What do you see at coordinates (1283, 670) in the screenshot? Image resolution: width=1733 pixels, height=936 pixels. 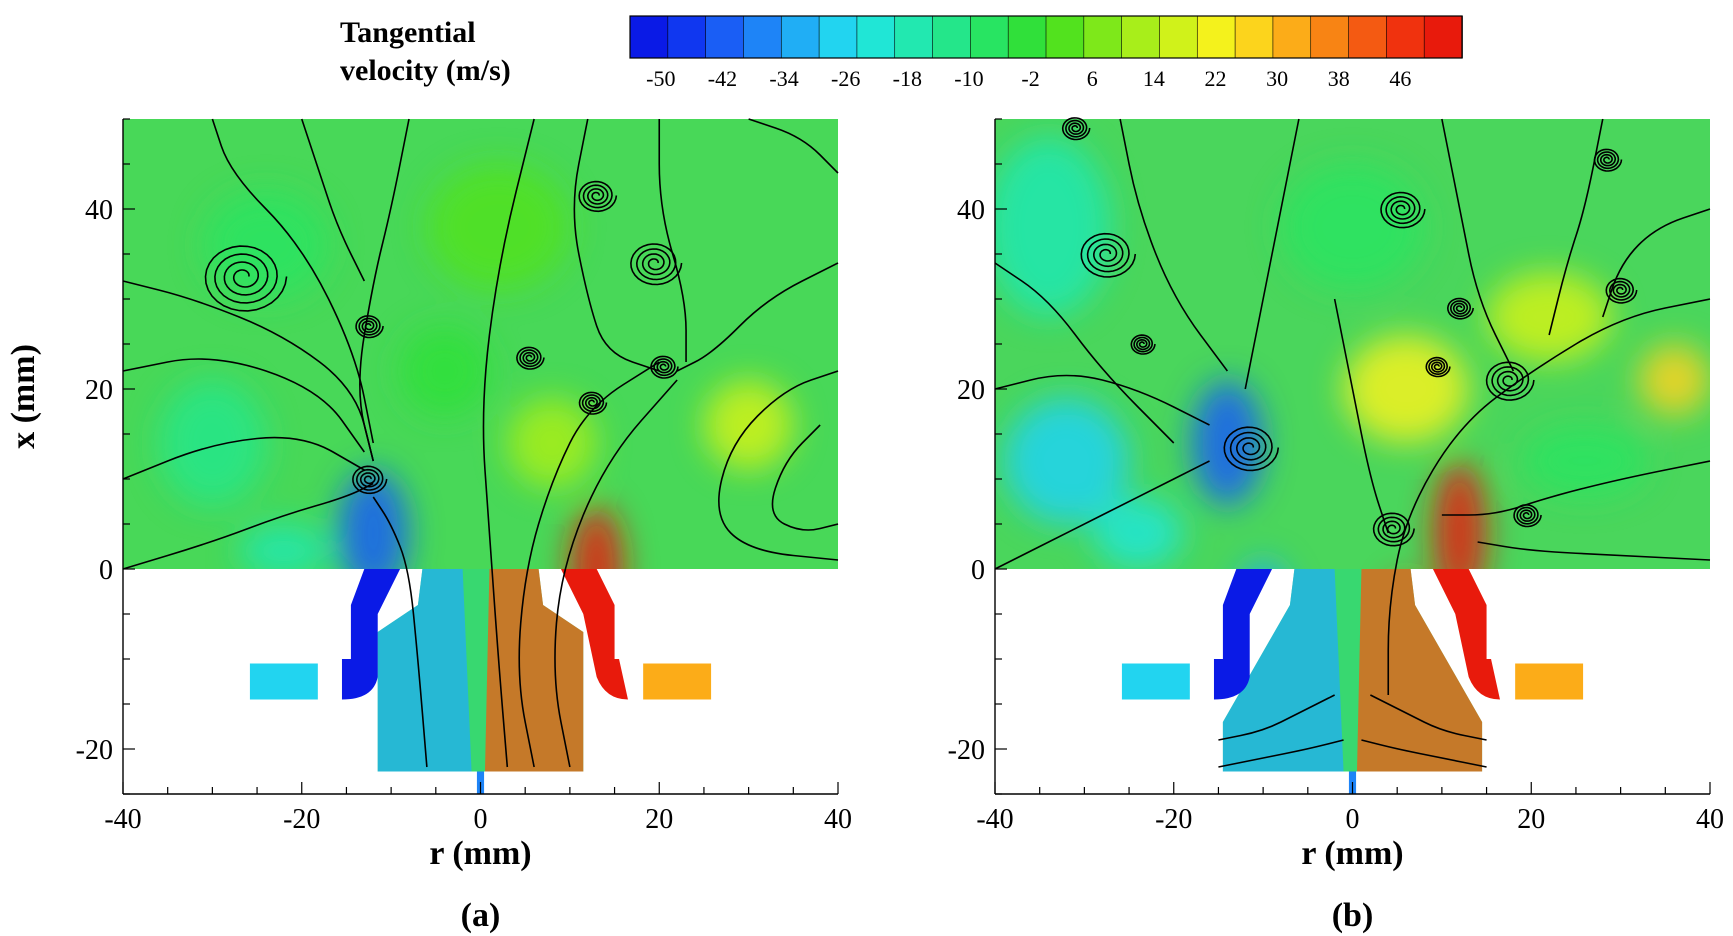 I see `pipe-negative-flow` at bounding box center [1283, 670].